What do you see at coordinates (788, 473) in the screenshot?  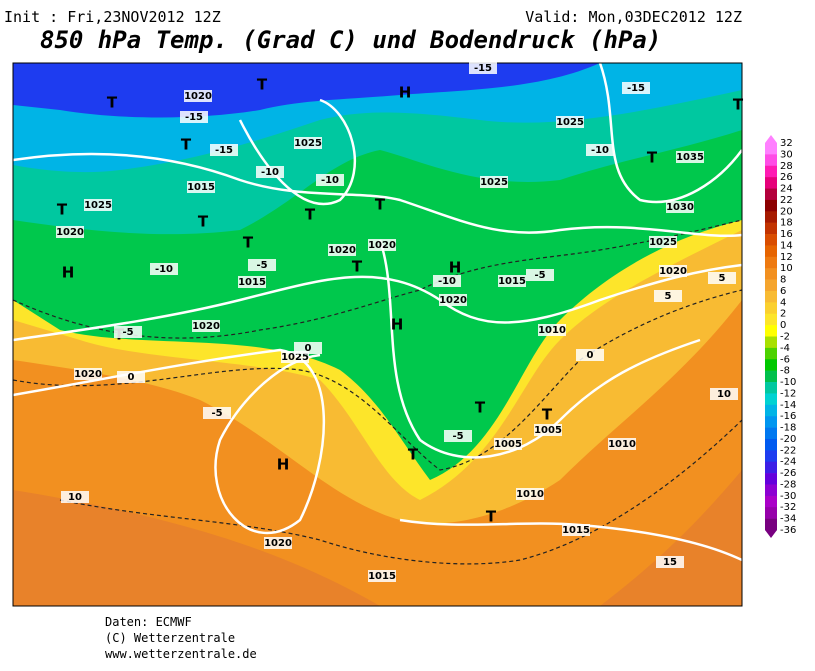 I see `colorbar-label: -26` at bounding box center [788, 473].